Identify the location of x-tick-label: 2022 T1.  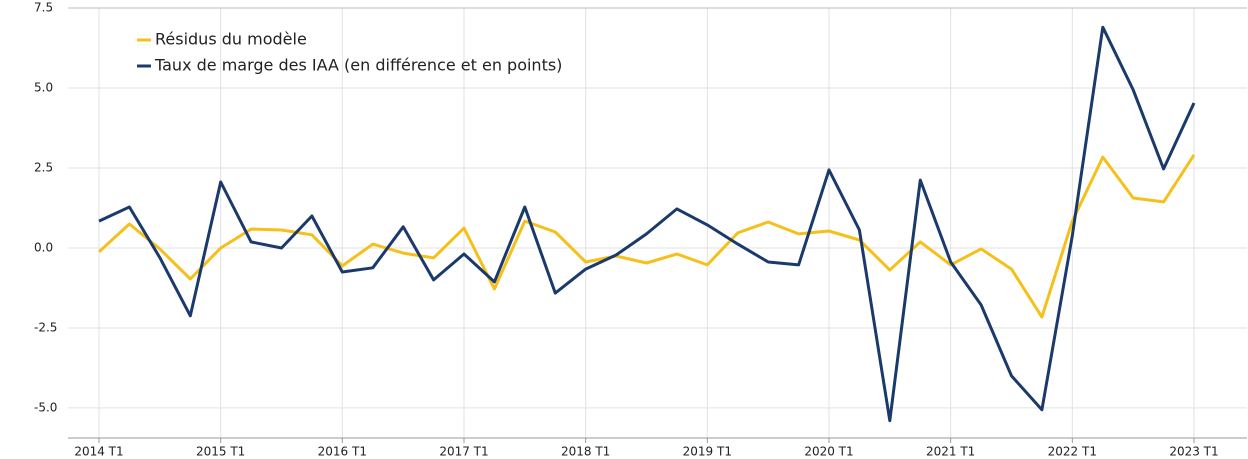
(1072, 452).